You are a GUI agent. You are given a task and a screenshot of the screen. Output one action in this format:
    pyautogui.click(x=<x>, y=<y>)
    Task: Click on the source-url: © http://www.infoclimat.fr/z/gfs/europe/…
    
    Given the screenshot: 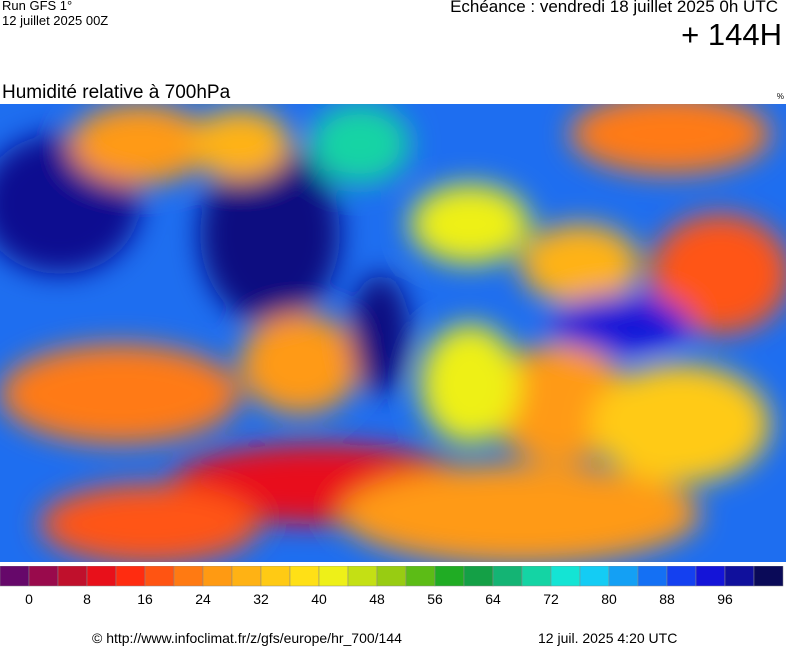 What is the action you would take?
    pyautogui.click(x=247, y=638)
    